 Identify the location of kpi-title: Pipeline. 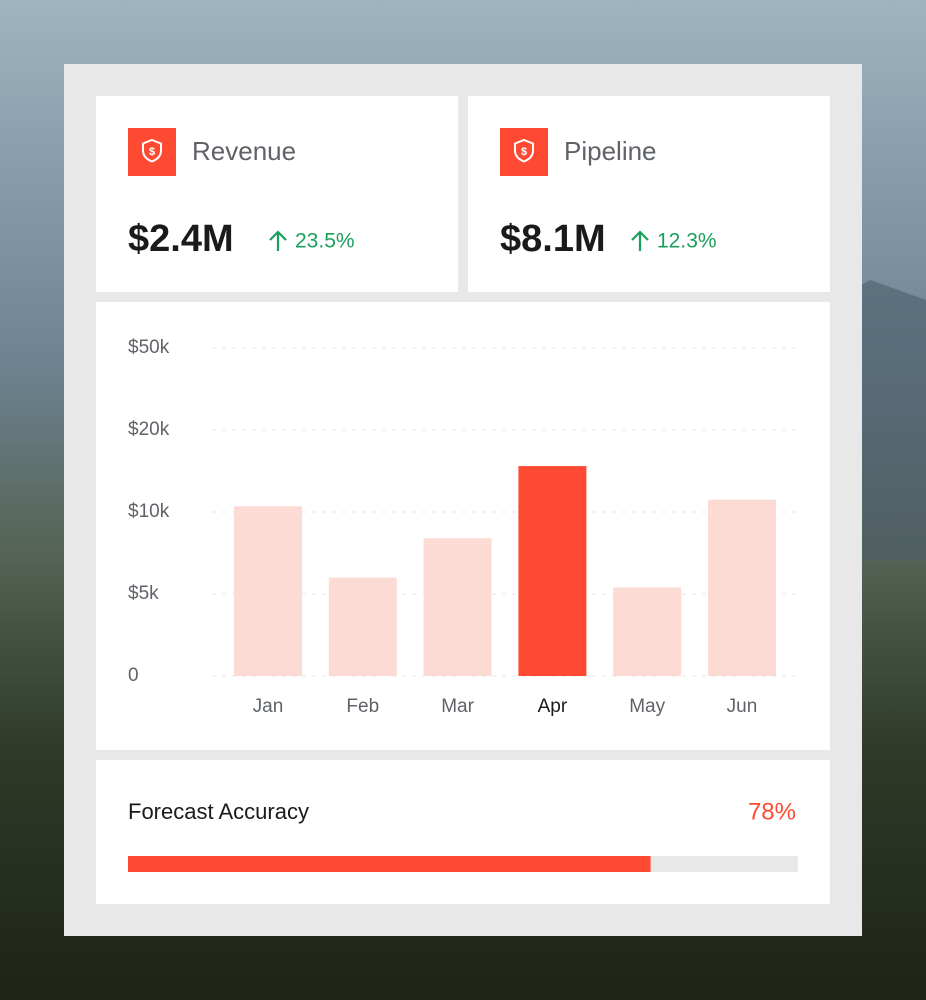
(610, 151).